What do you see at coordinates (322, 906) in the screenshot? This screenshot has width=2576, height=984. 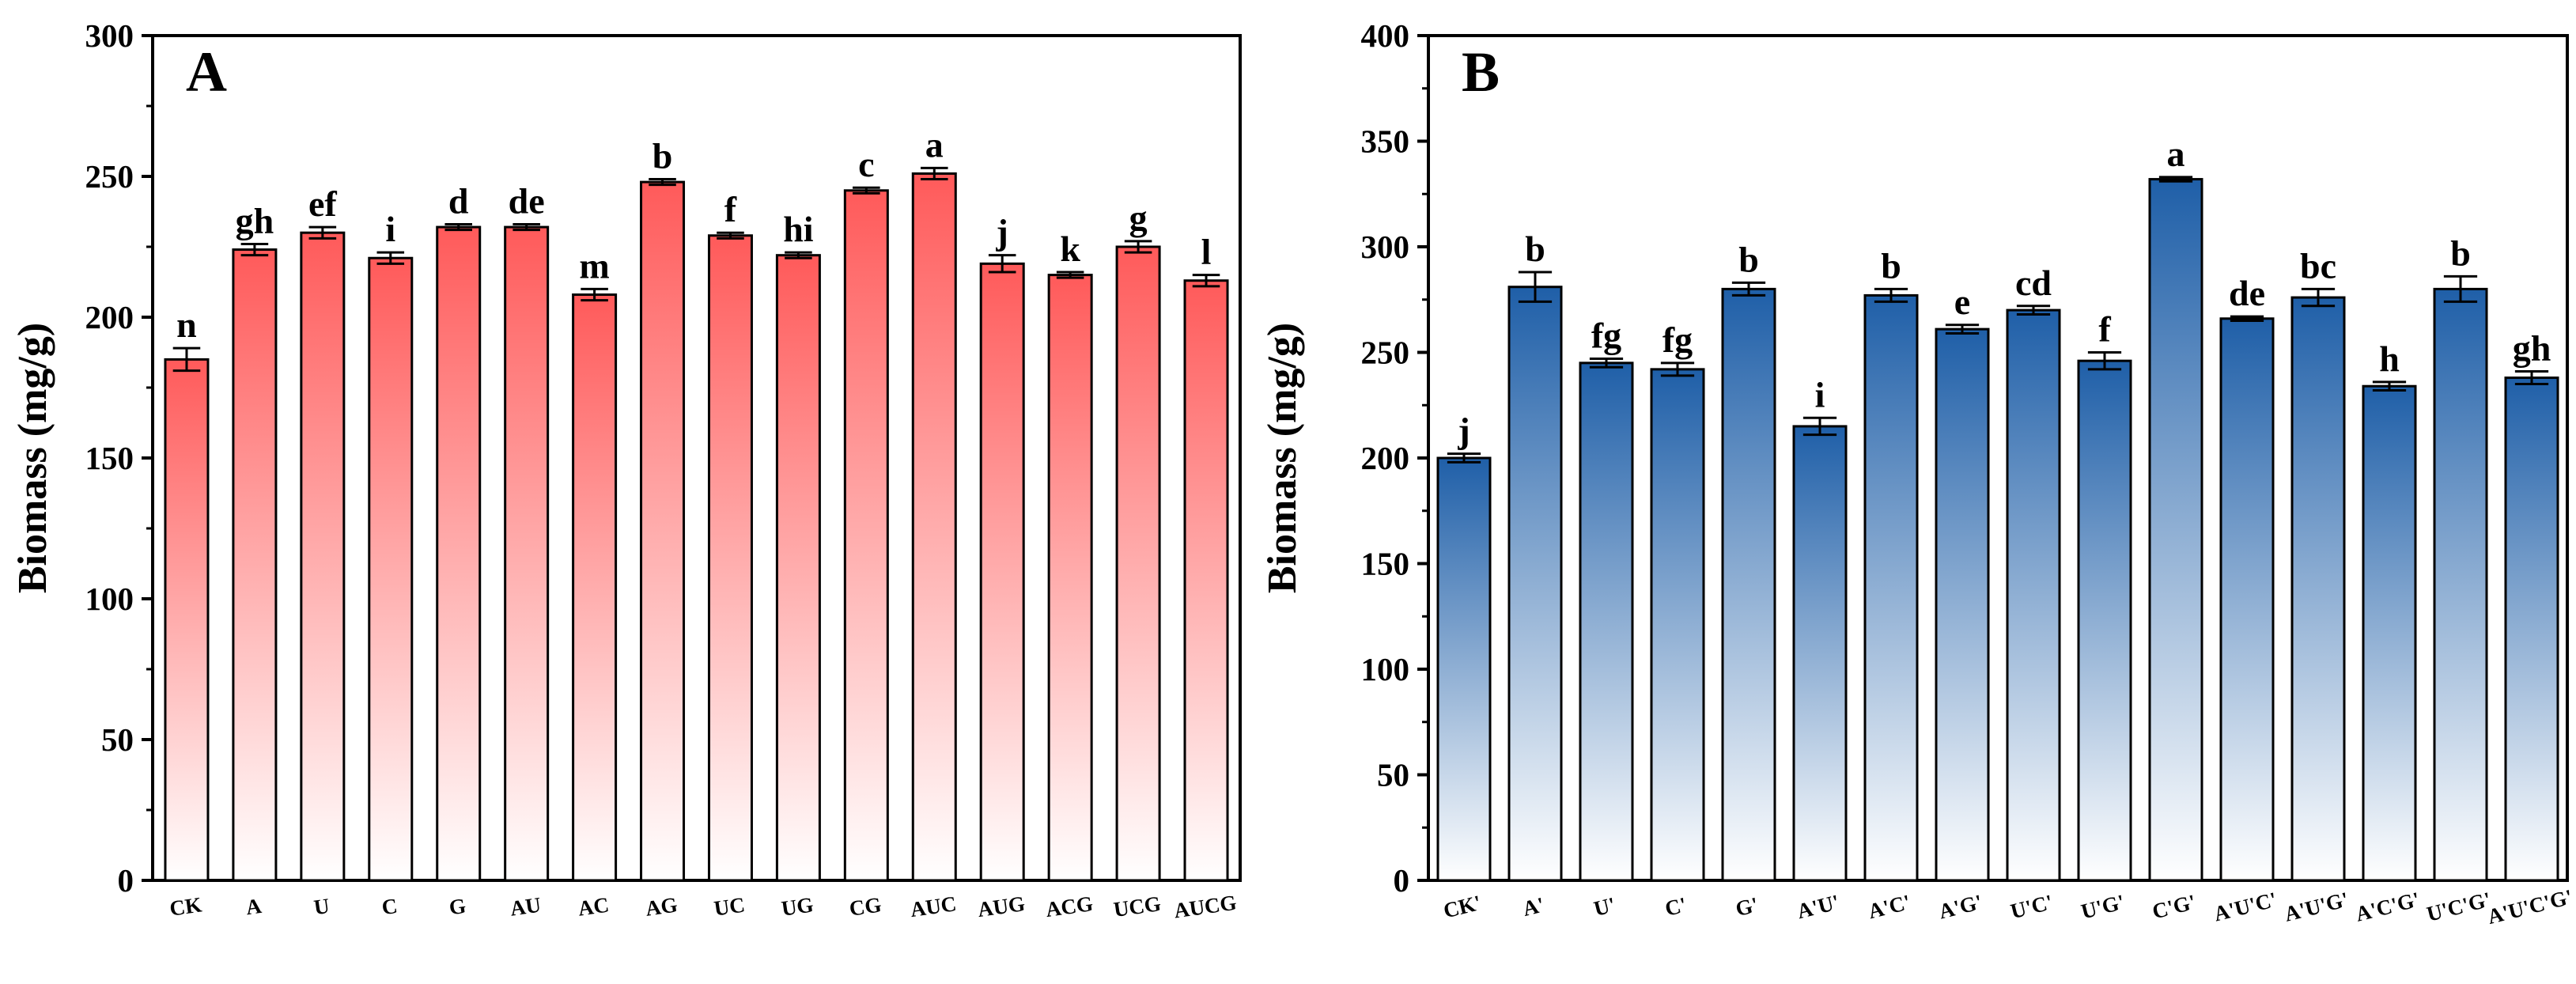 I see `x-tick-label: U` at bounding box center [322, 906].